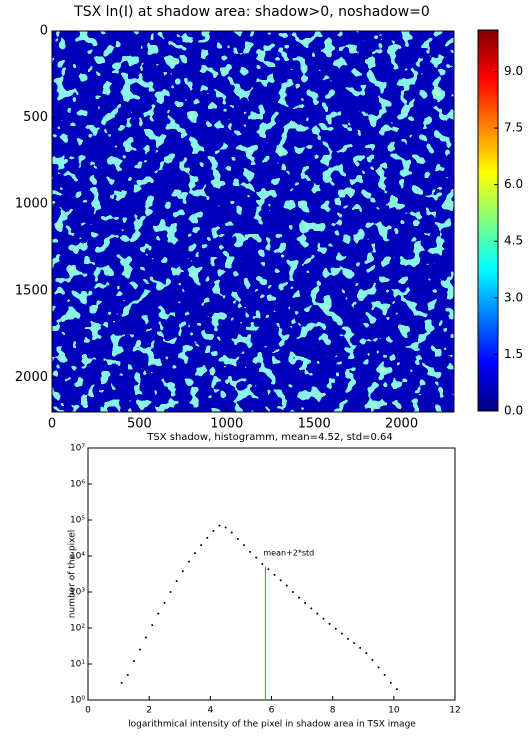  What do you see at coordinates (77, 449) in the screenshot?
I see `y-tick-label: 10⁷` at bounding box center [77, 449].